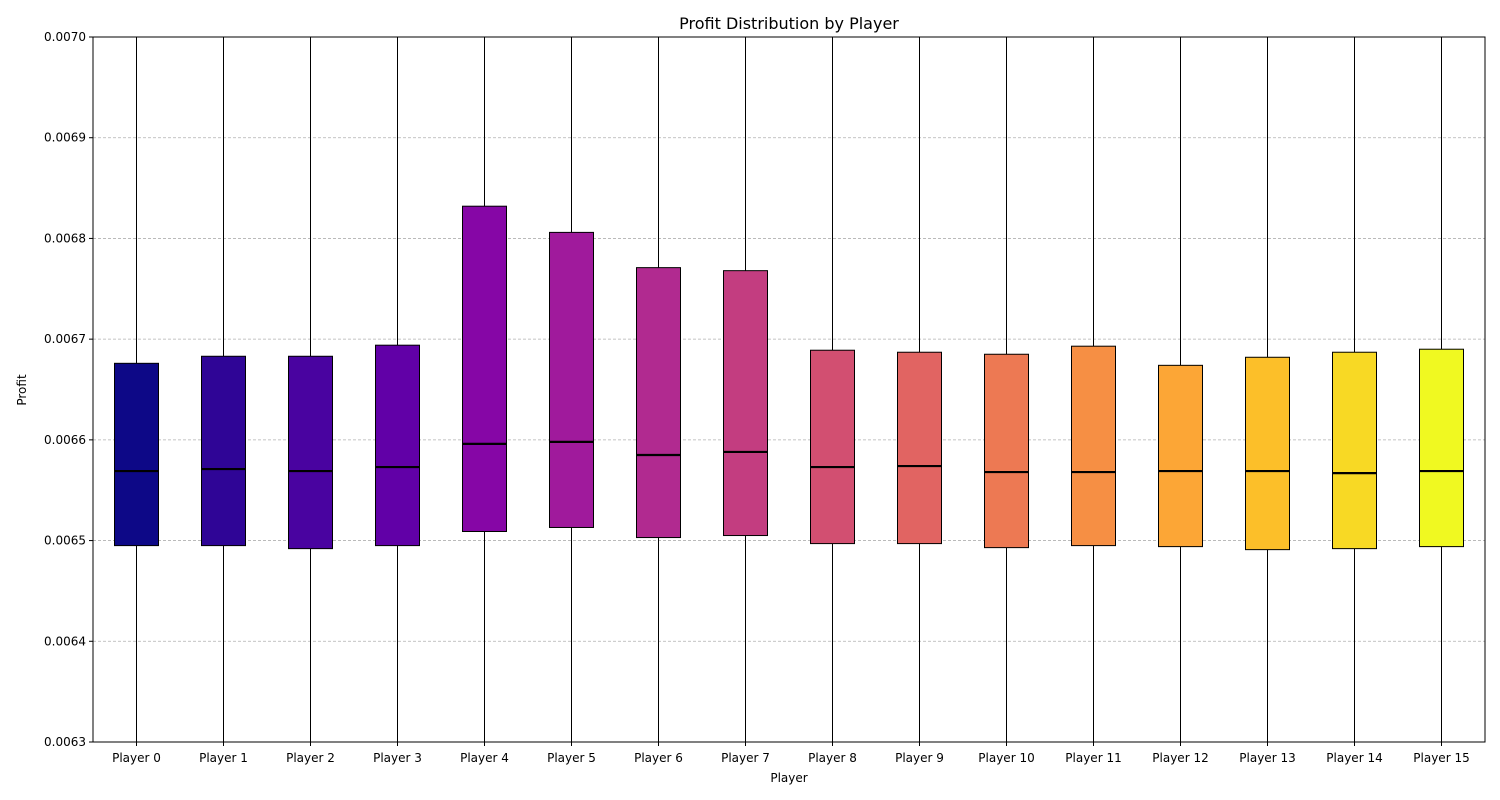  Describe the element at coordinates (65, 138) in the screenshot. I see `y-tick-label: 0.0069` at that location.